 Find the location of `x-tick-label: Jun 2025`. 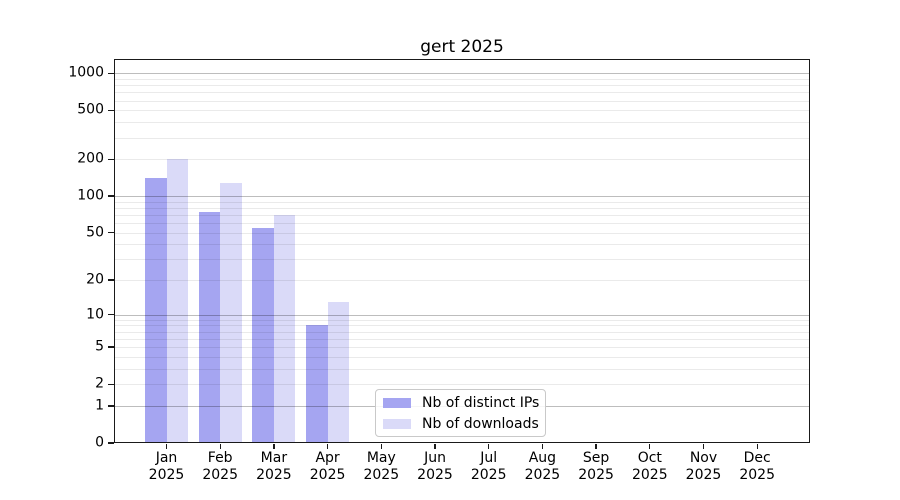

x-tick-label: Jun 2025 is located at coordinates (435, 467).